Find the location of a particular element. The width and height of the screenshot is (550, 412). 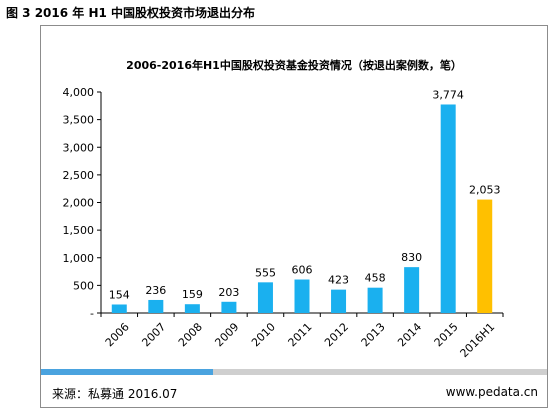

progress-fill is located at coordinates (127, 372).